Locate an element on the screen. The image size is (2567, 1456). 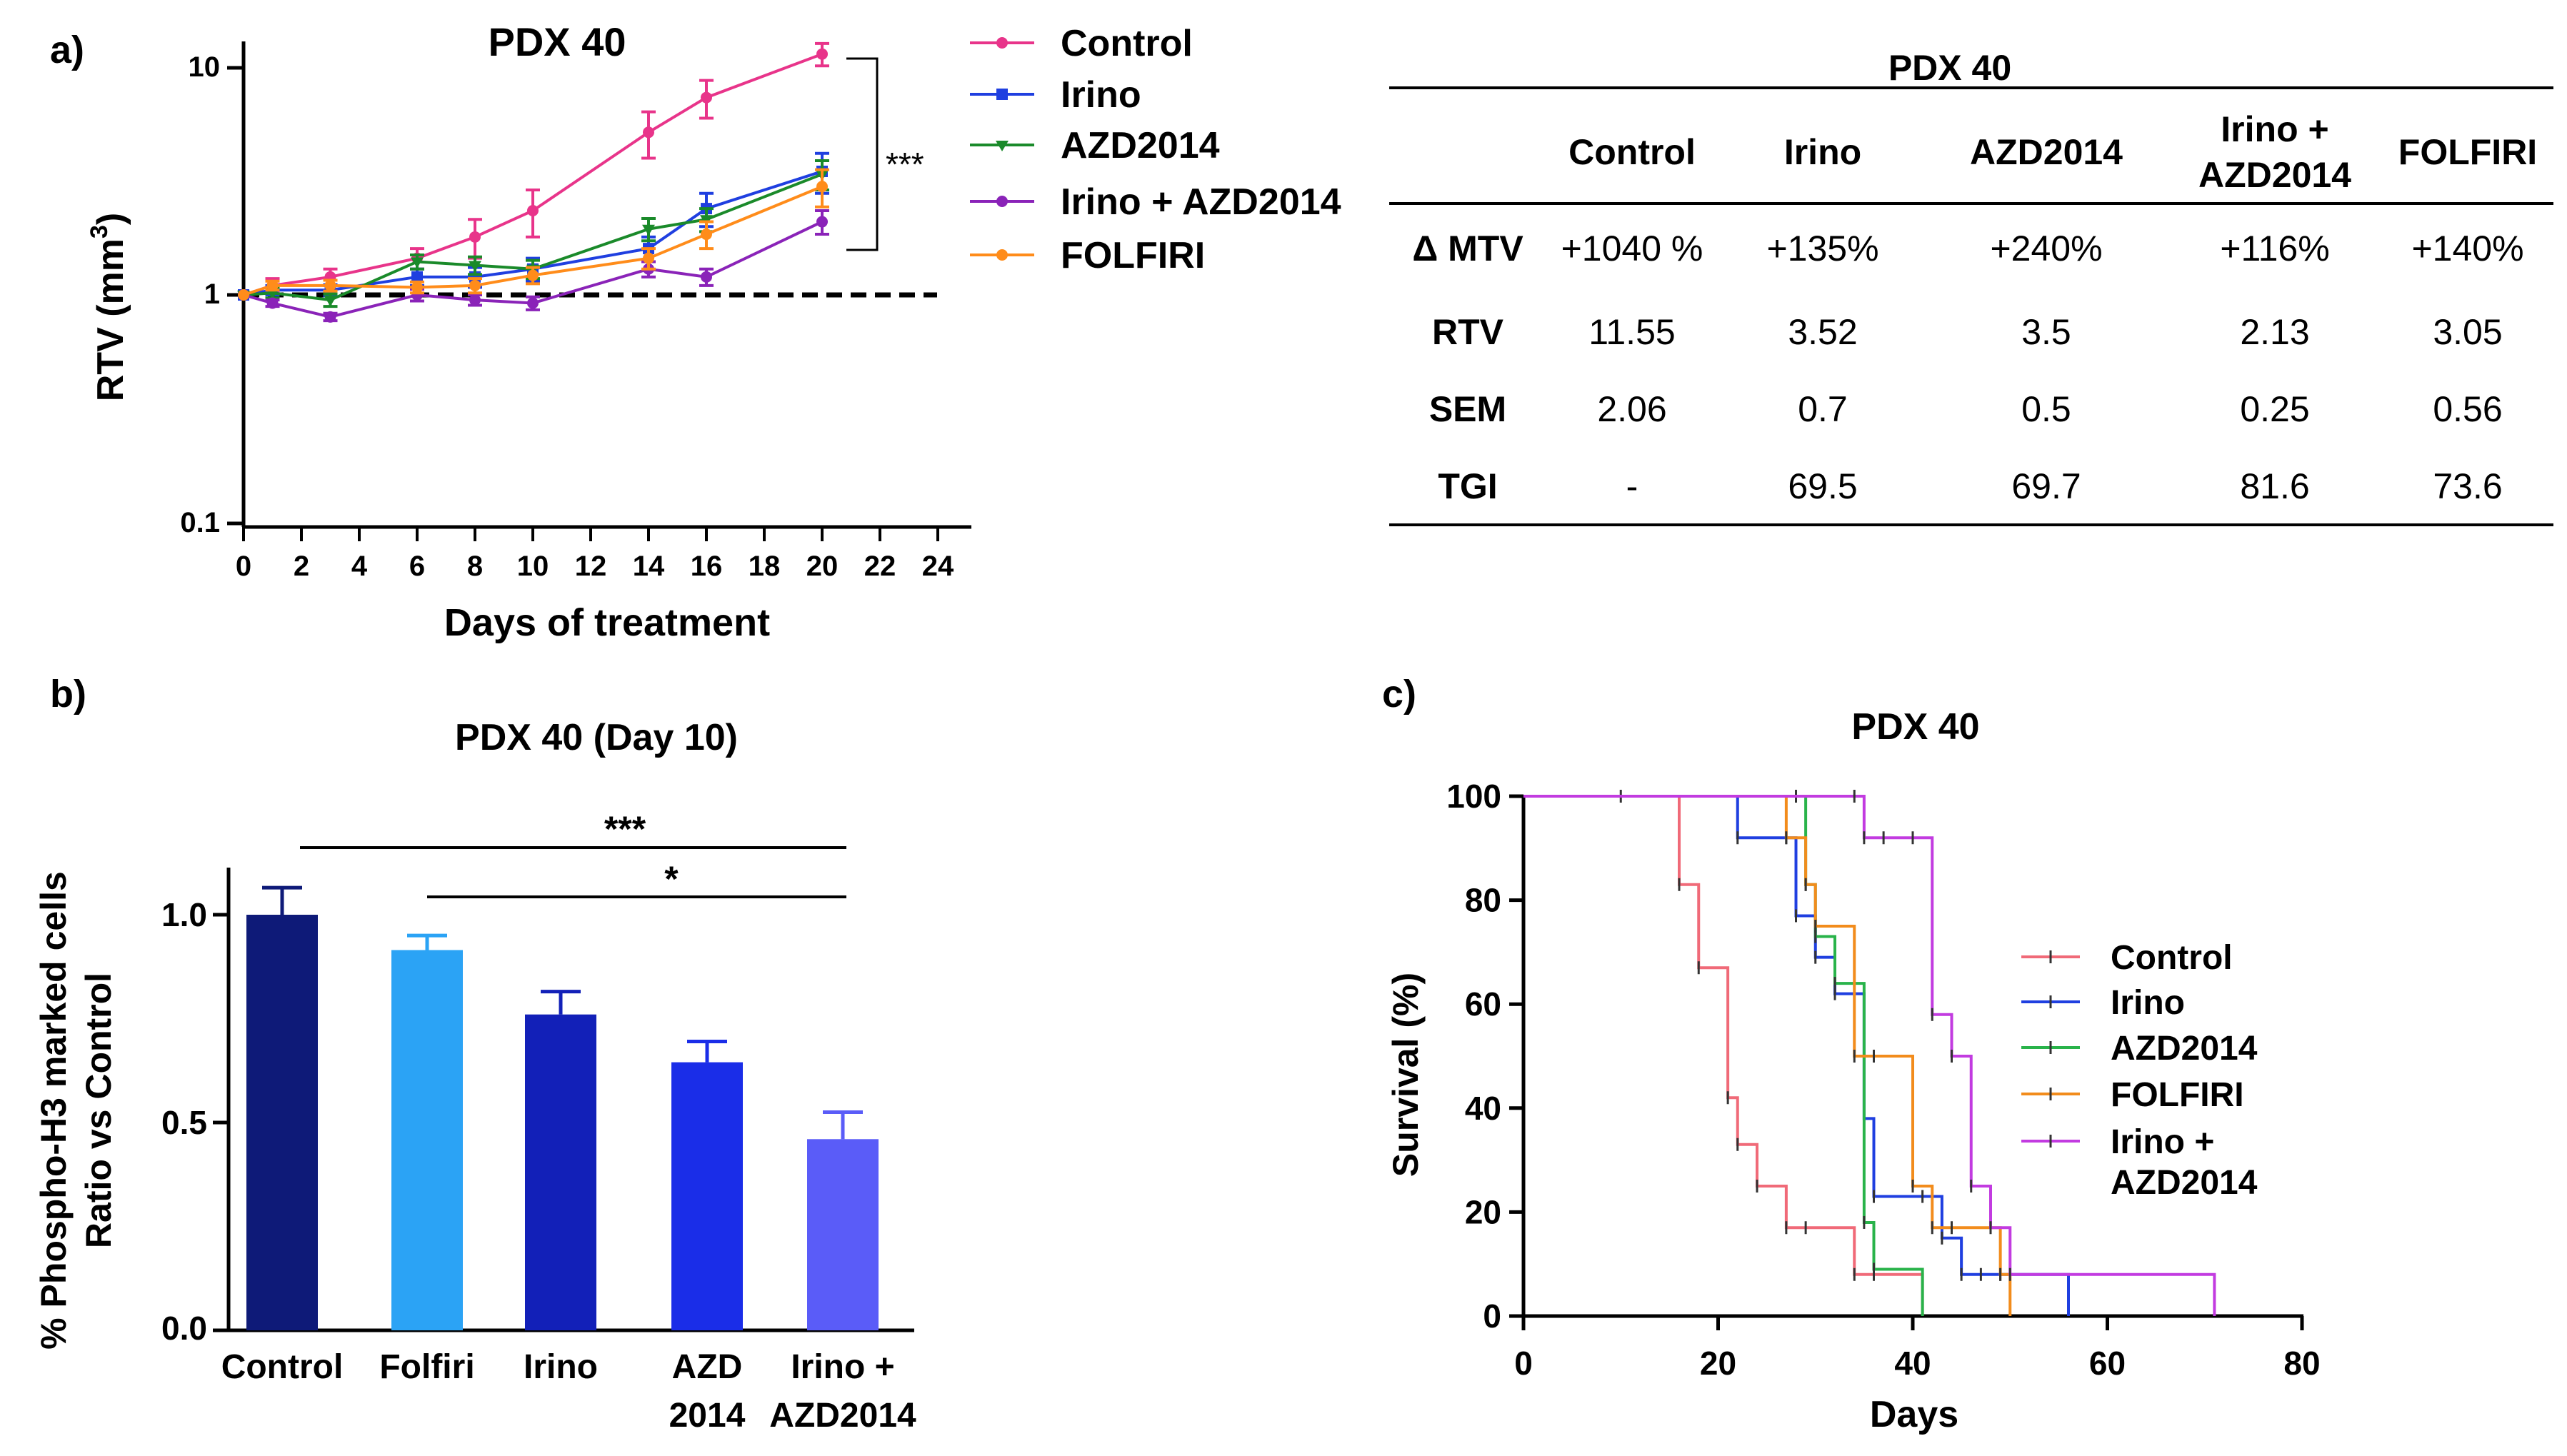
sig-stars-outer: *** is located at coordinates (625, 829).